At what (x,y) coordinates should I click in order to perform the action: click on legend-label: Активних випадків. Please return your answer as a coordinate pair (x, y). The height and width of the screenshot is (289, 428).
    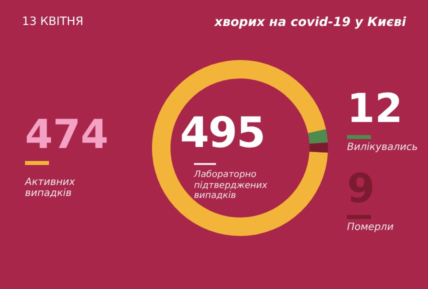
    Looking at the image, I should click on (50, 188).